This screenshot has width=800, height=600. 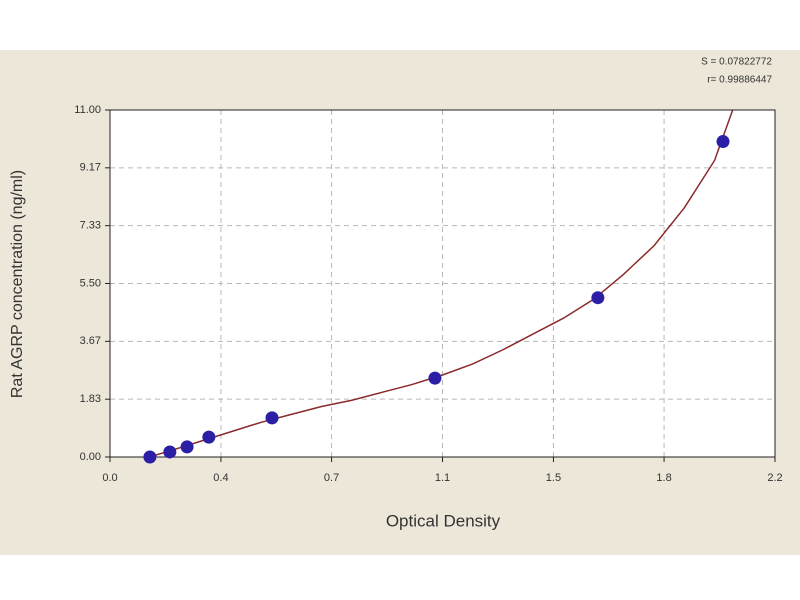 What do you see at coordinates (331, 478) in the screenshot?
I see `x-tick-label: 0.7` at bounding box center [331, 478].